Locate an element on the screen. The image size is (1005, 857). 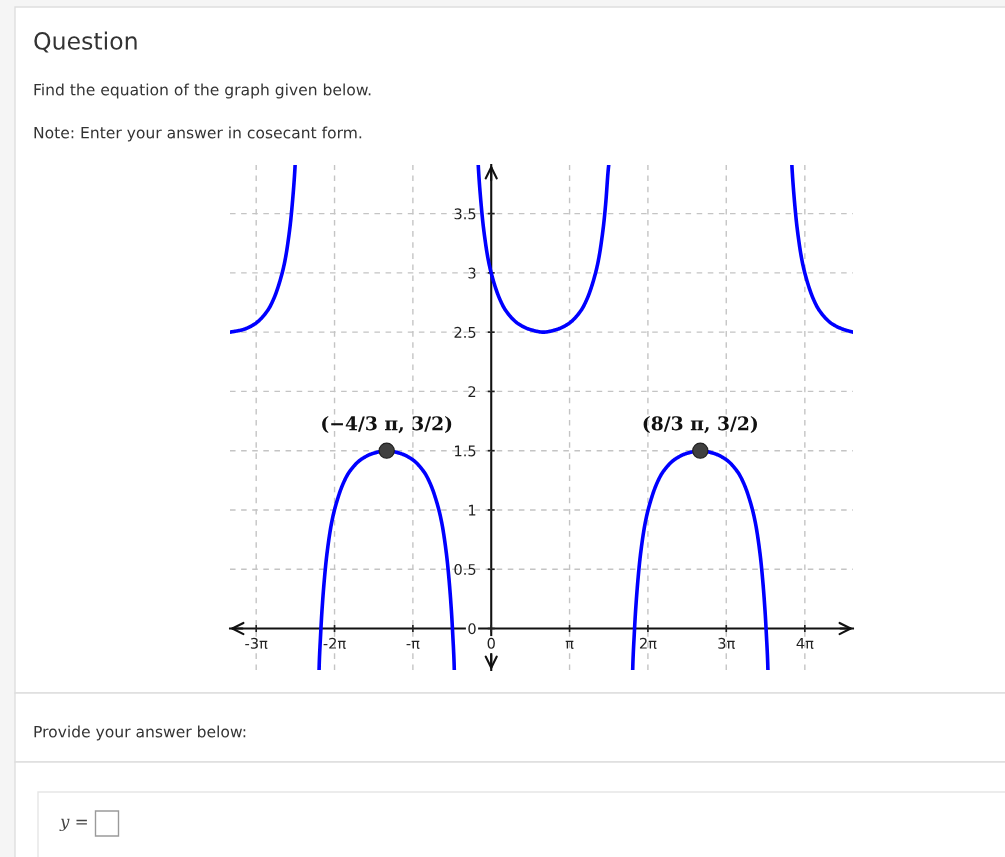
y-tick-label: 3 is located at coordinates (472, 273).